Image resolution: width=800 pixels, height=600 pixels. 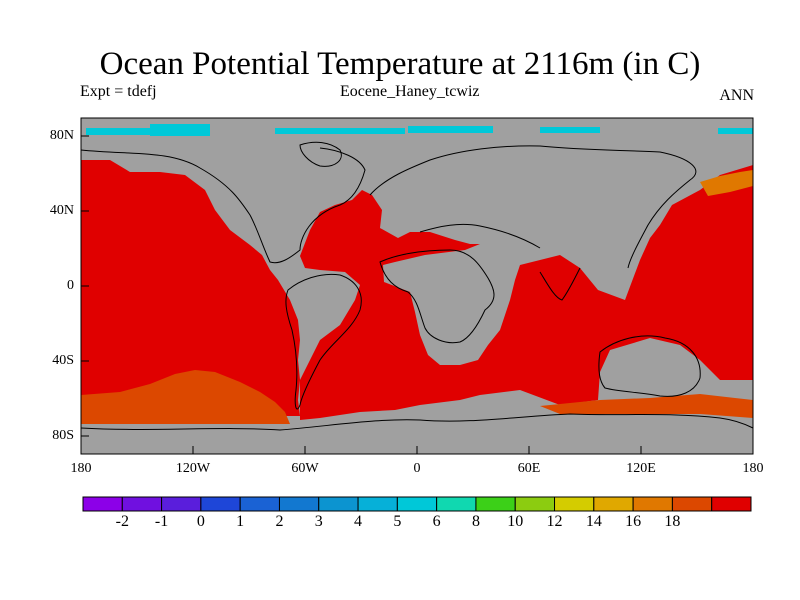 What do you see at coordinates (417, 422) in the screenshot?
I see `antarctica-coast` at bounding box center [417, 422].